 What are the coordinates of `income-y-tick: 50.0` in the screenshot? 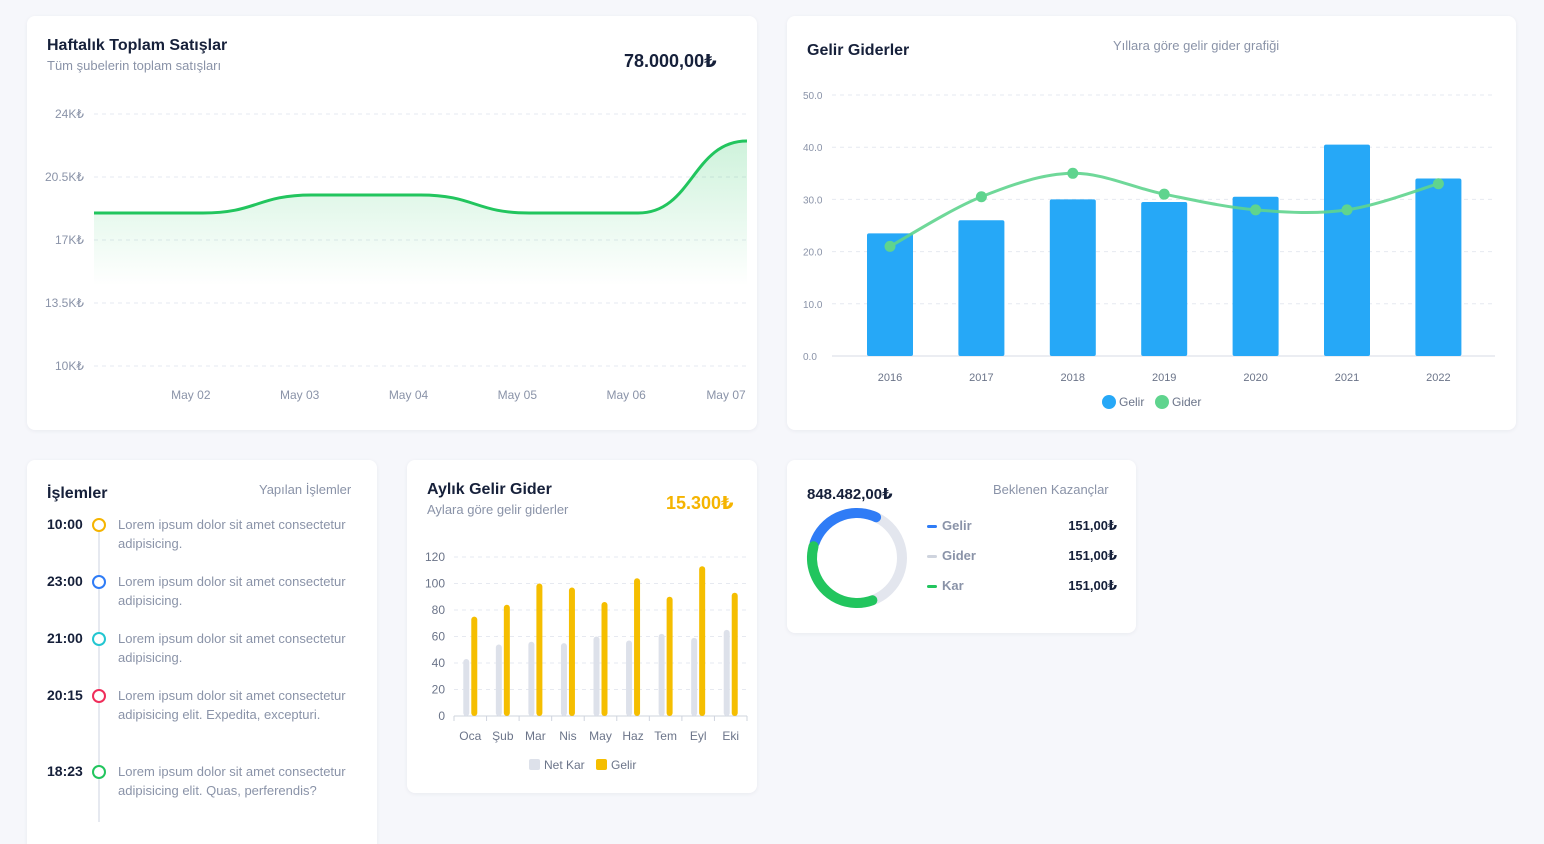 It's located at (813, 96).